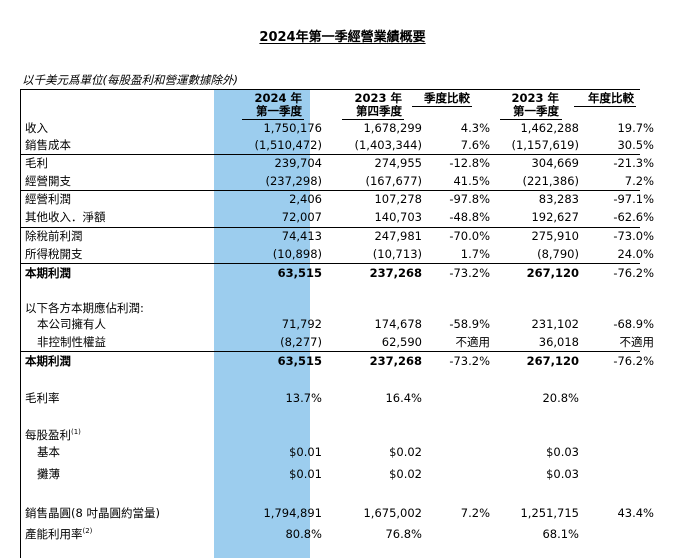  I want to click on row-label: 經營利潤, so click(48, 199).